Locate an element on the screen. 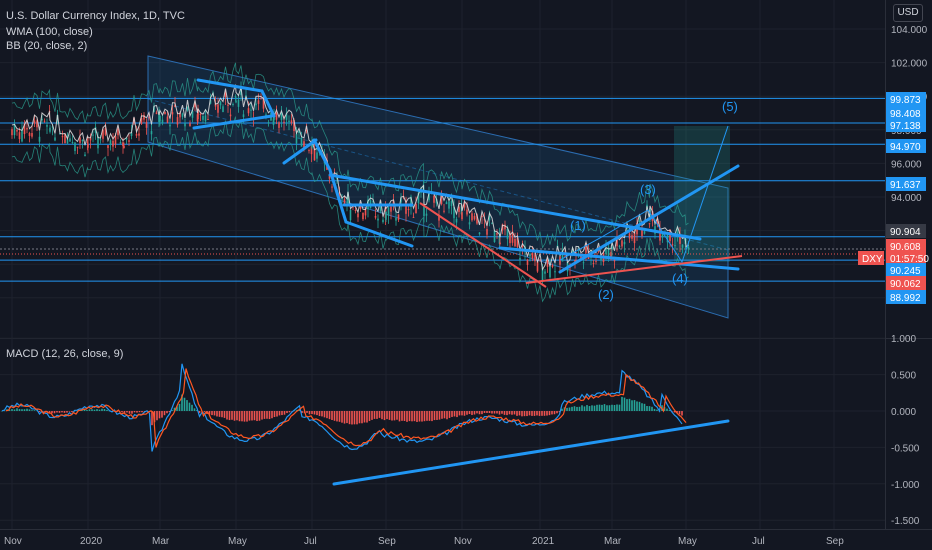  macd-title: MACD (12, 26, close, 9) is located at coordinates (65, 354).